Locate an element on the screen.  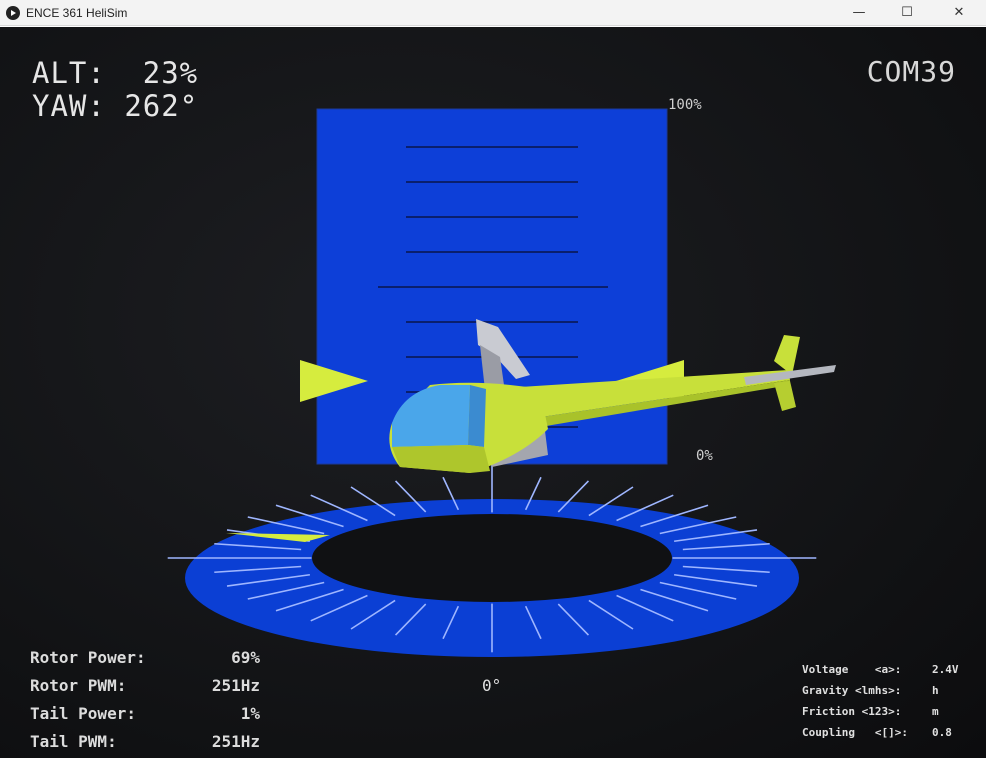
app-icon is located at coordinates (13, 12).